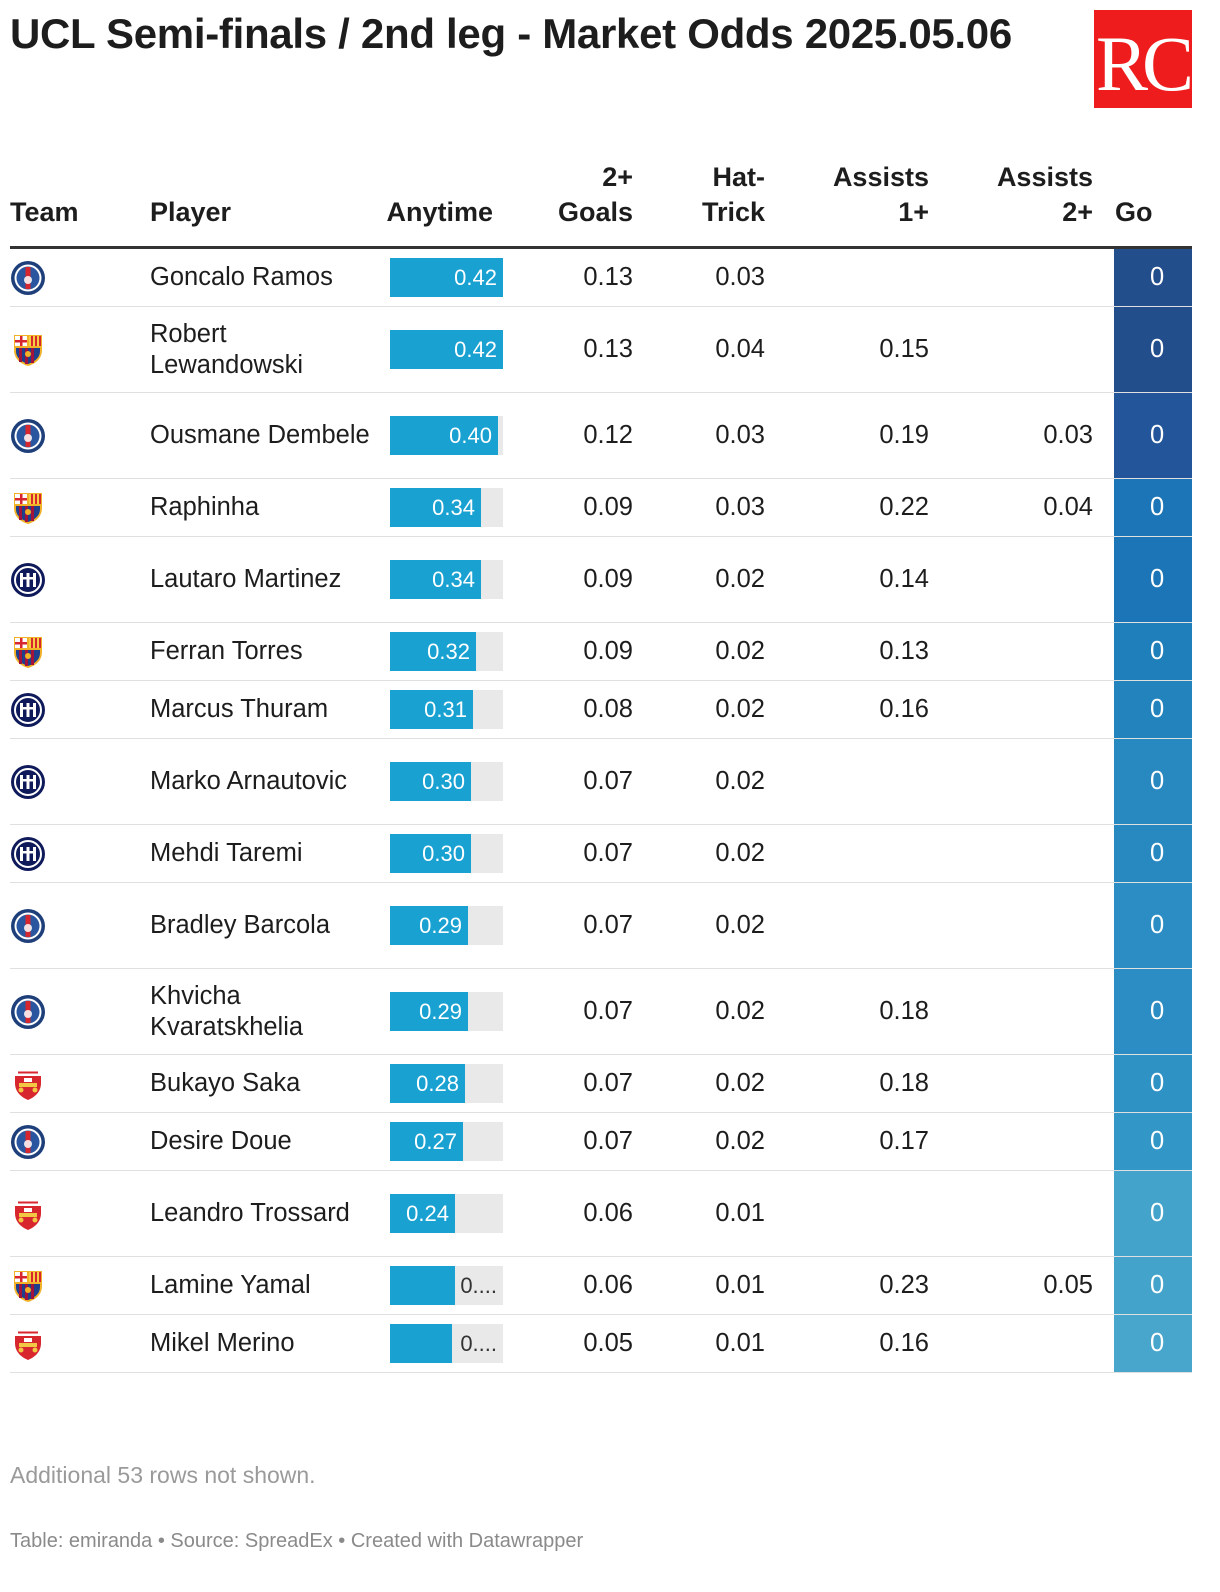 The image size is (1220, 1592). What do you see at coordinates (436, 853) in the screenshot?
I see `anytime-cell: 0.30` at bounding box center [436, 853].